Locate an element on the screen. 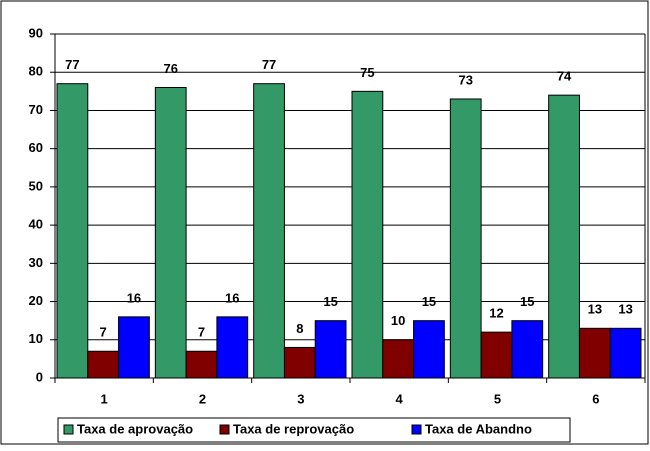 The width and height of the screenshot is (650, 451). y-tick-label: 90 is located at coordinates (36, 32).